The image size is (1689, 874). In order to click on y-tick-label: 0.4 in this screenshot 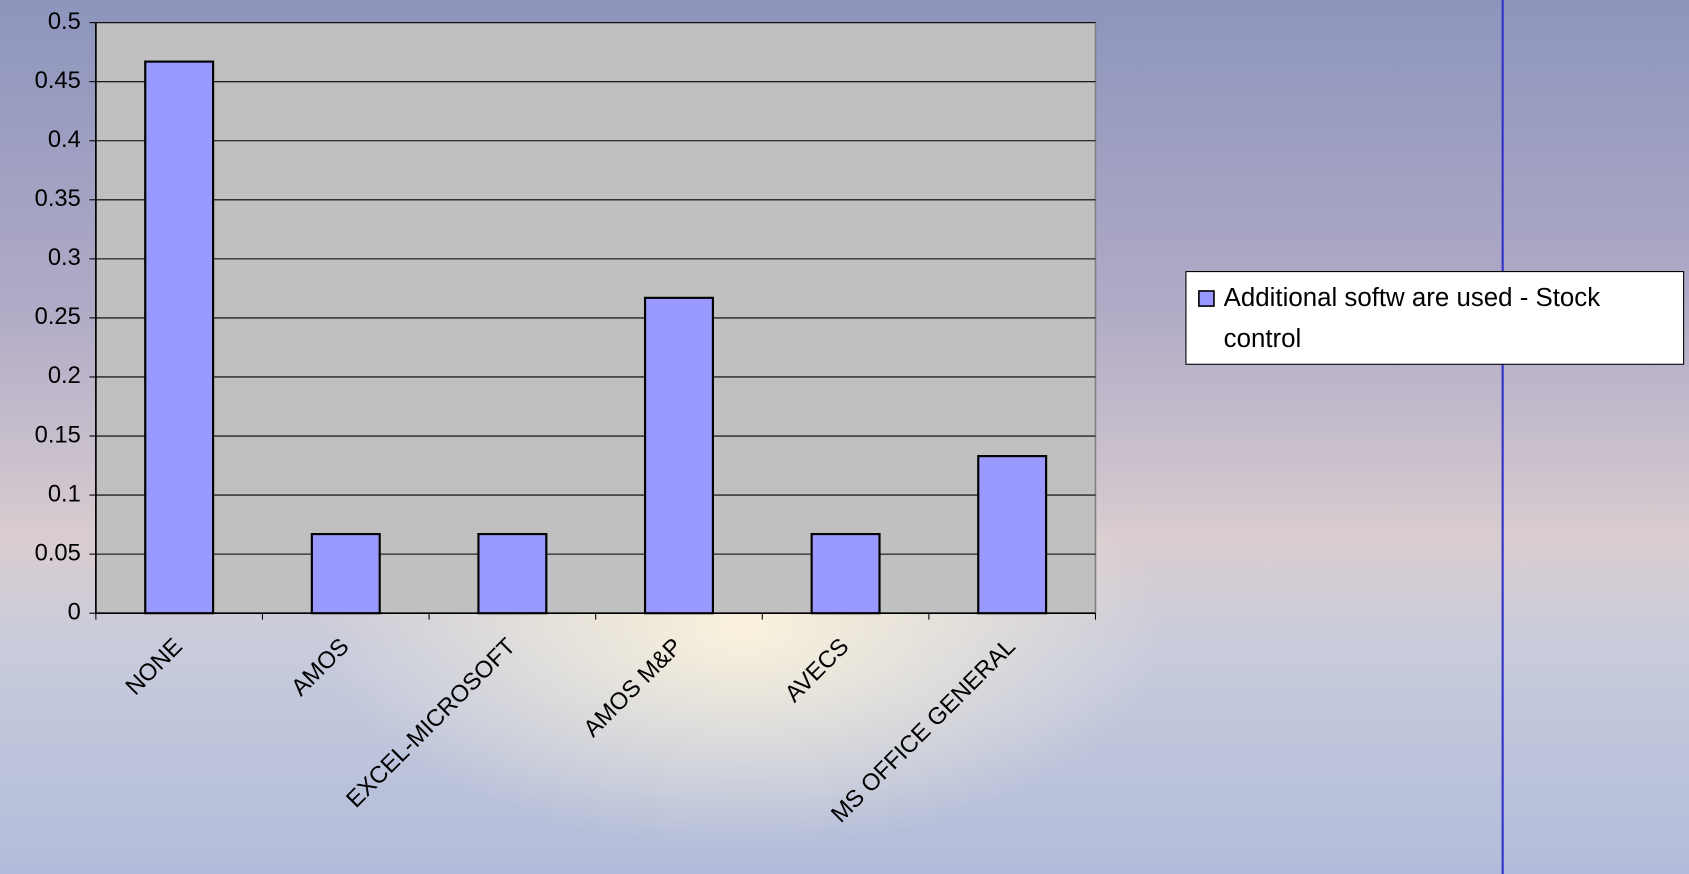, I will do `click(64, 140)`.